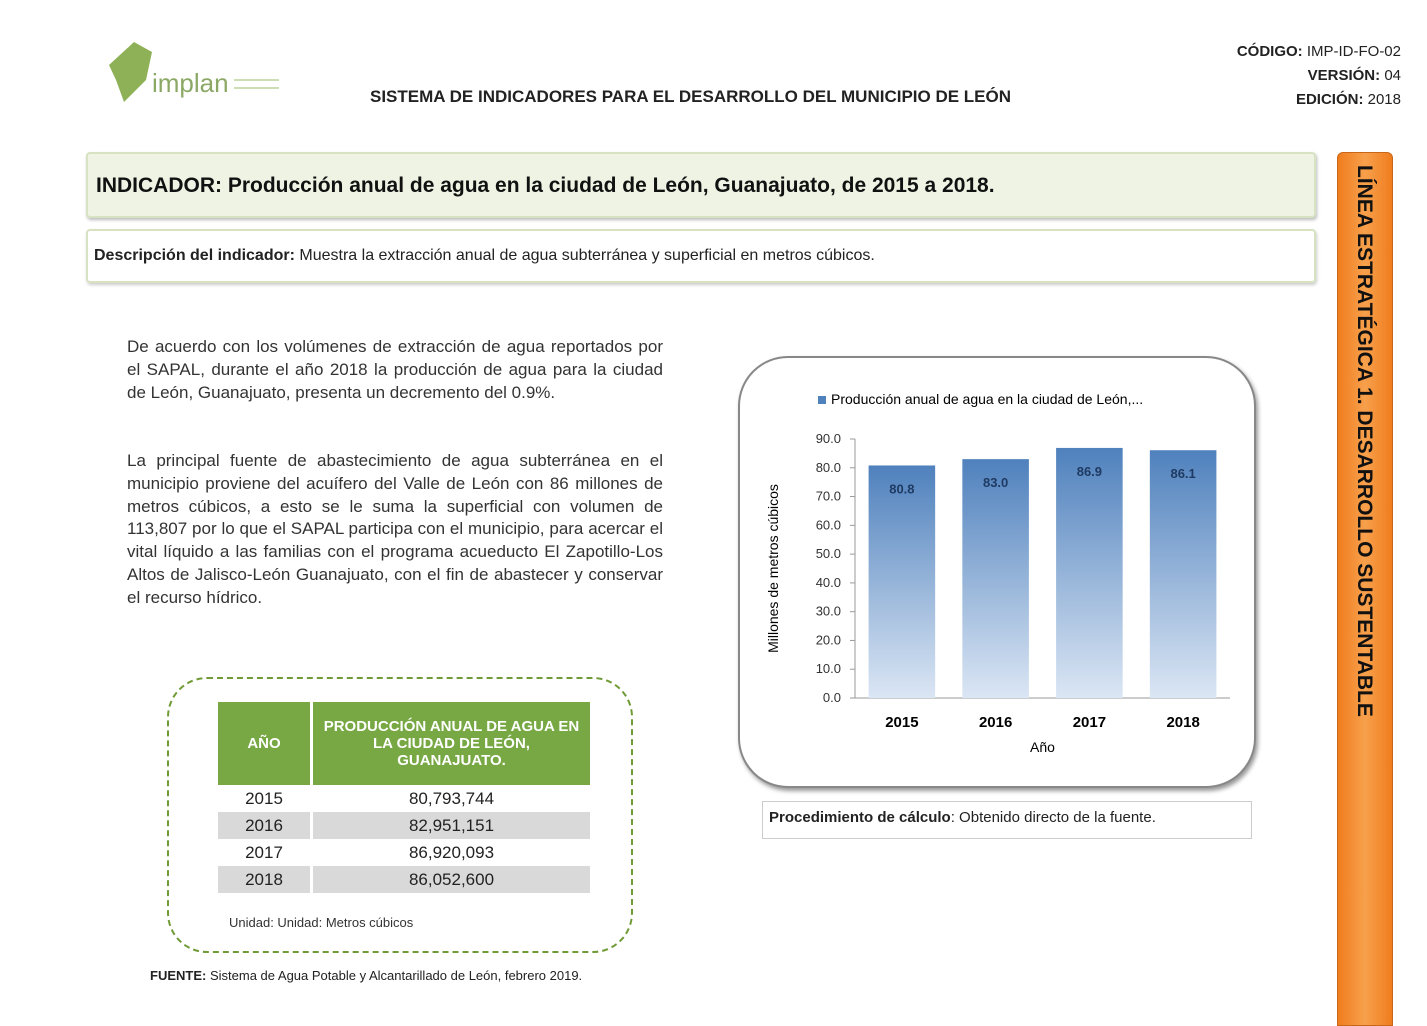 Image resolution: width=1427 pixels, height=1026 pixels. What do you see at coordinates (995, 722) in the screenshot?
I see `x-tick-label: 2016` at bounding box center [995, 722].